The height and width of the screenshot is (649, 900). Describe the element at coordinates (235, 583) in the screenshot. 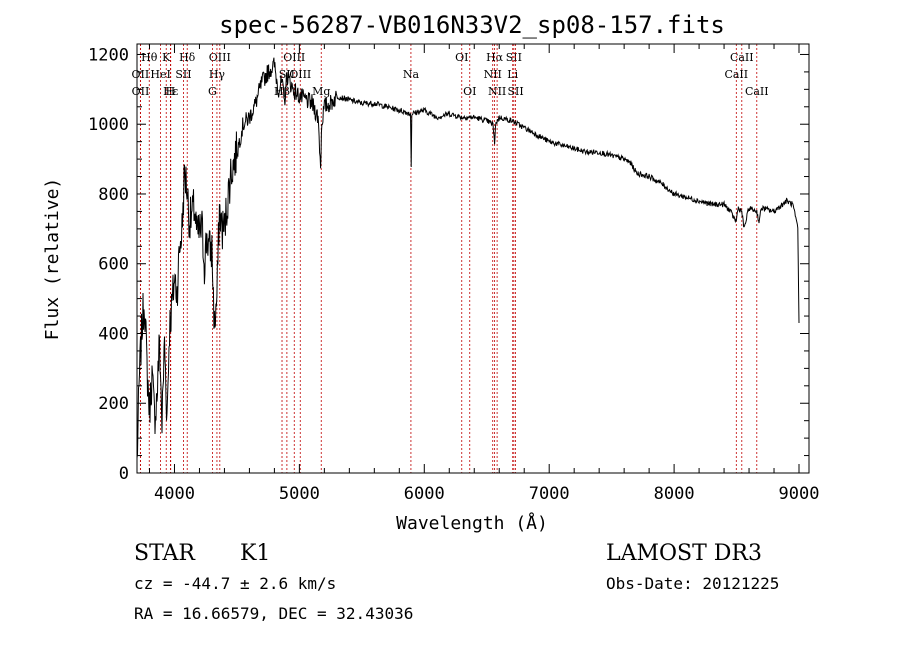

I see `redshift-cz: cz = -44.7 ± 2.6 km/s` at that location.